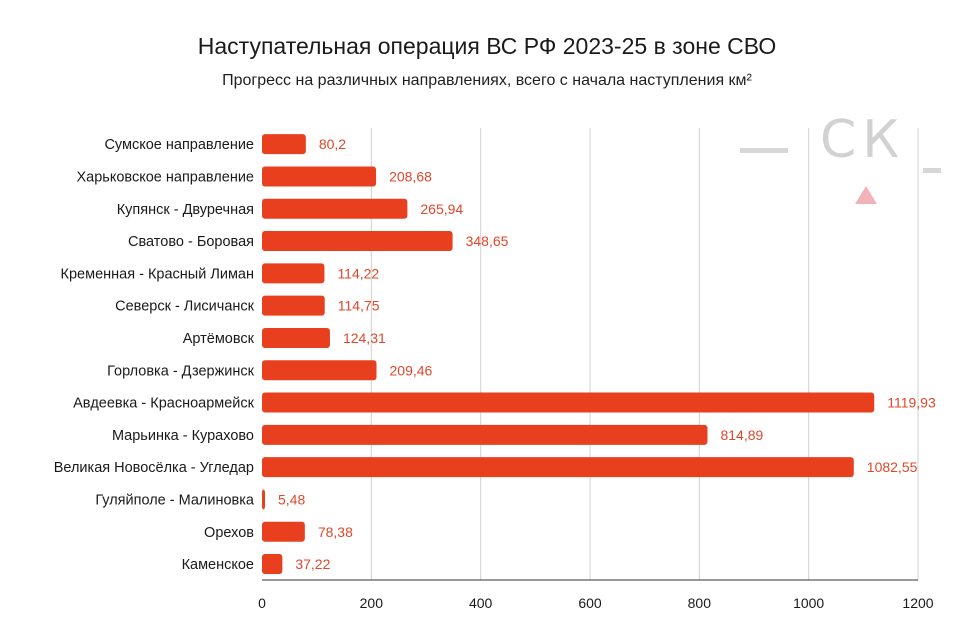 This screenshot has height=639, width=974. I want to click on data-label: 265,94, so click(441, 209).